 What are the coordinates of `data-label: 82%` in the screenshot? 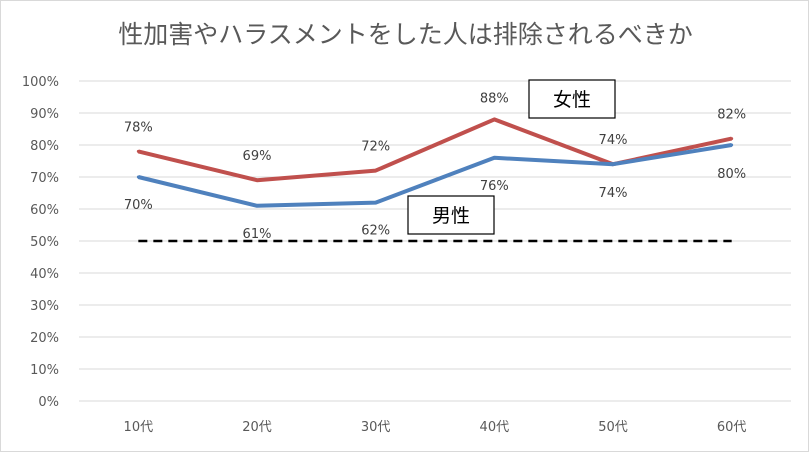 It's located at (731, 115).